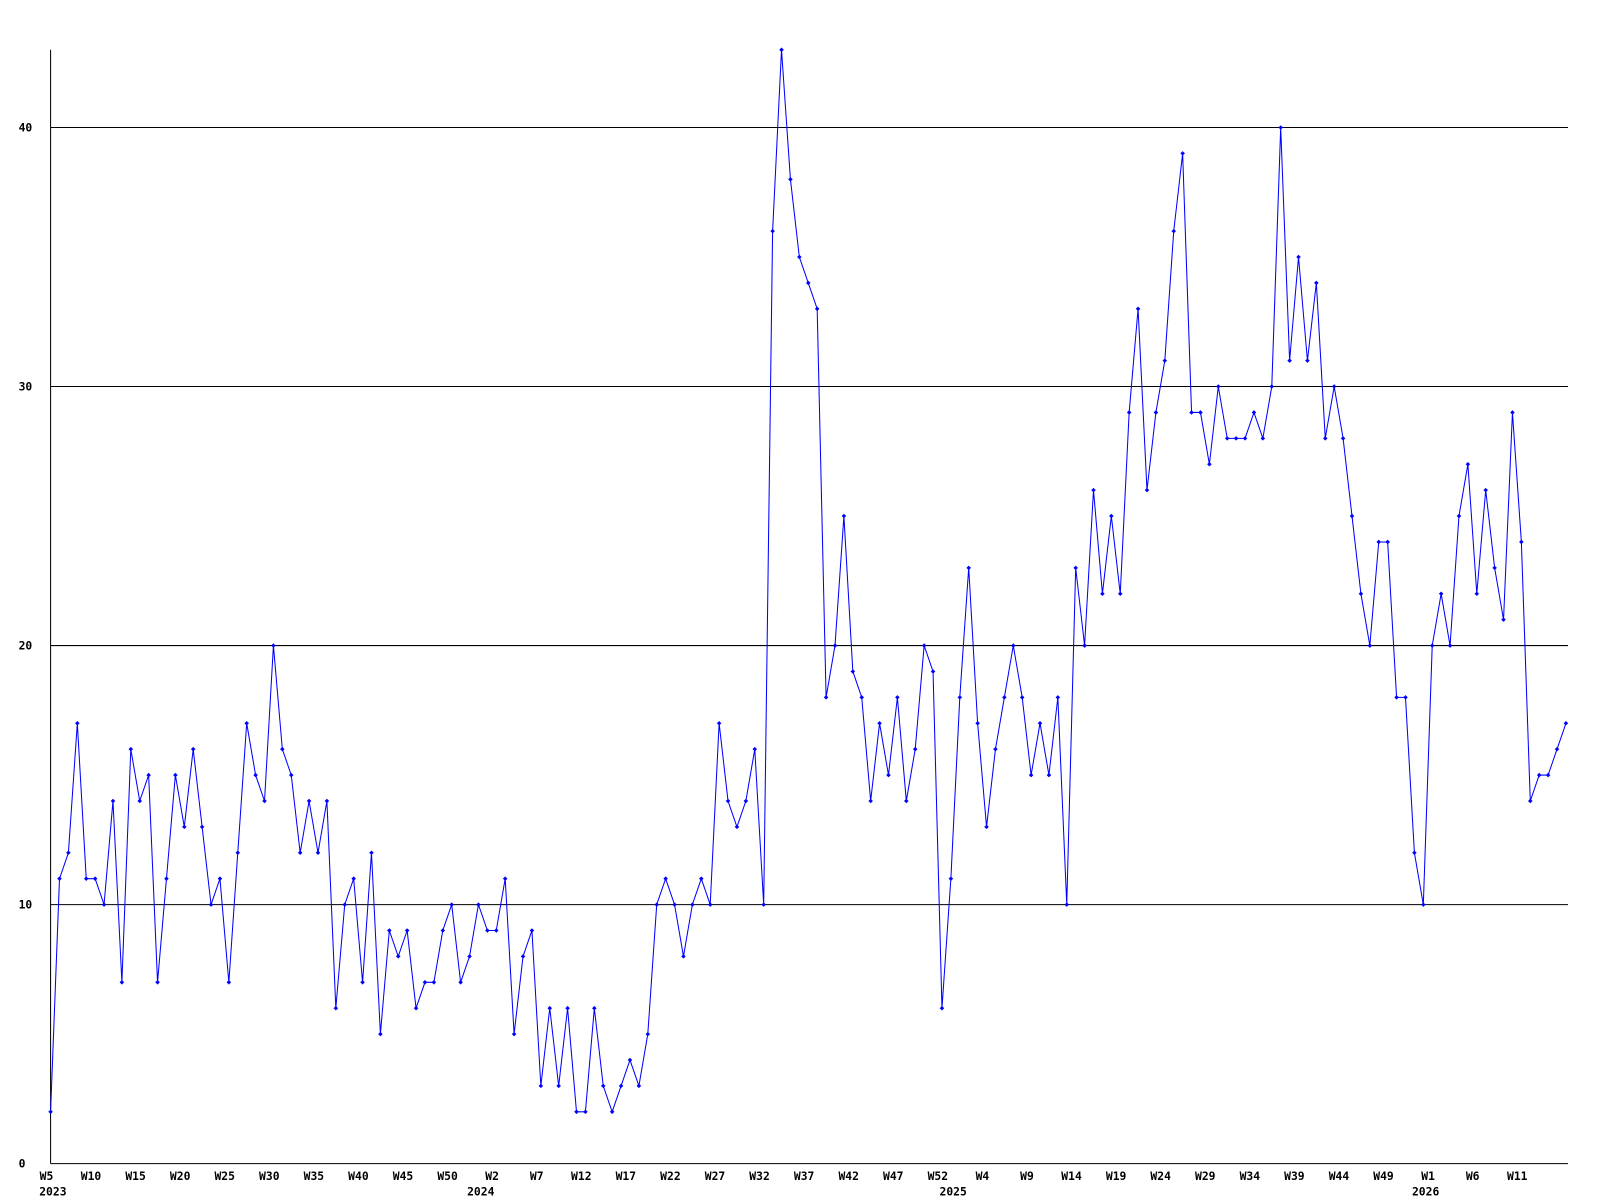 The height and width of the screenshot is (1200, 1600). I want to click on x-tick-label: W15, so click(135, 1176).